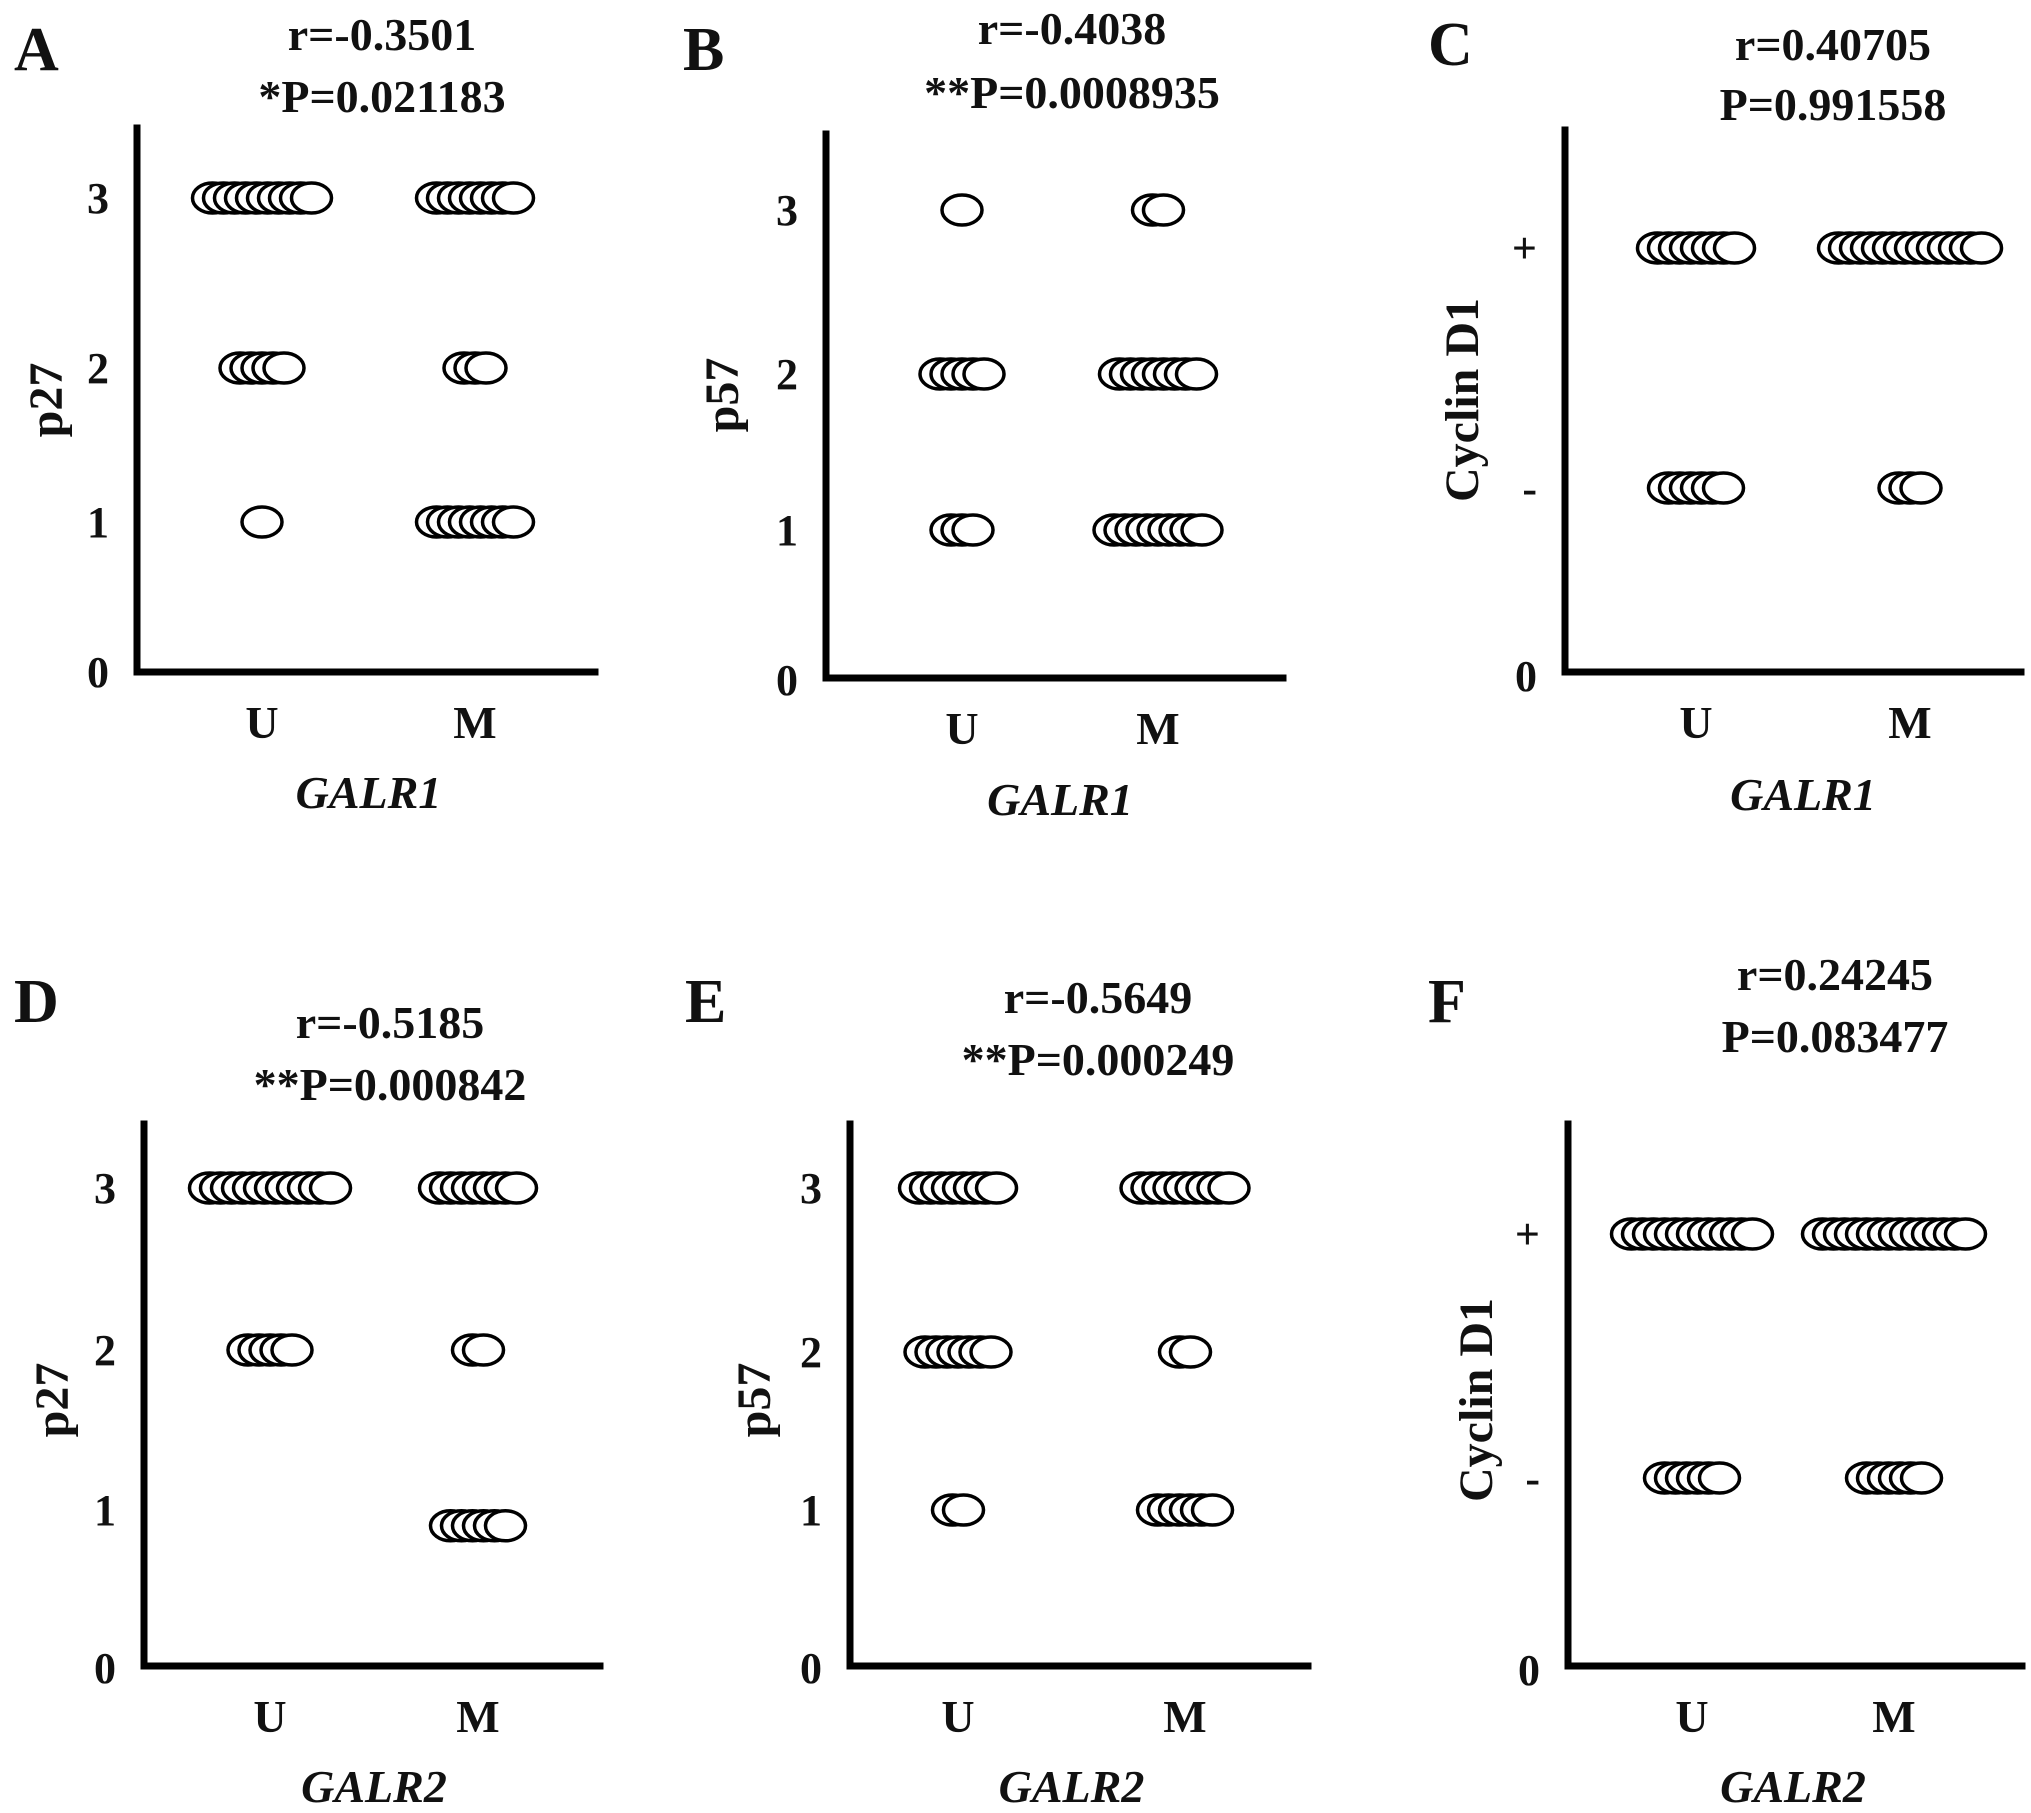 The height and width of the screenshot is (1813, 2031). Describe the element at coordinates (382, 34) in the screenshot. I see `correlation-r: r=-0.3501` at that location.